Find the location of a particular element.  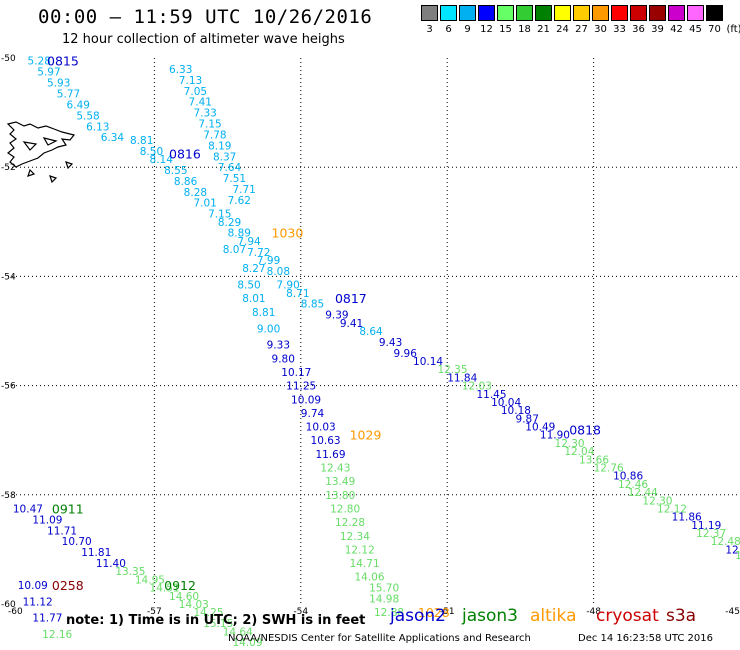

swh-value: 6.33 is located at coordinates (180, 70).